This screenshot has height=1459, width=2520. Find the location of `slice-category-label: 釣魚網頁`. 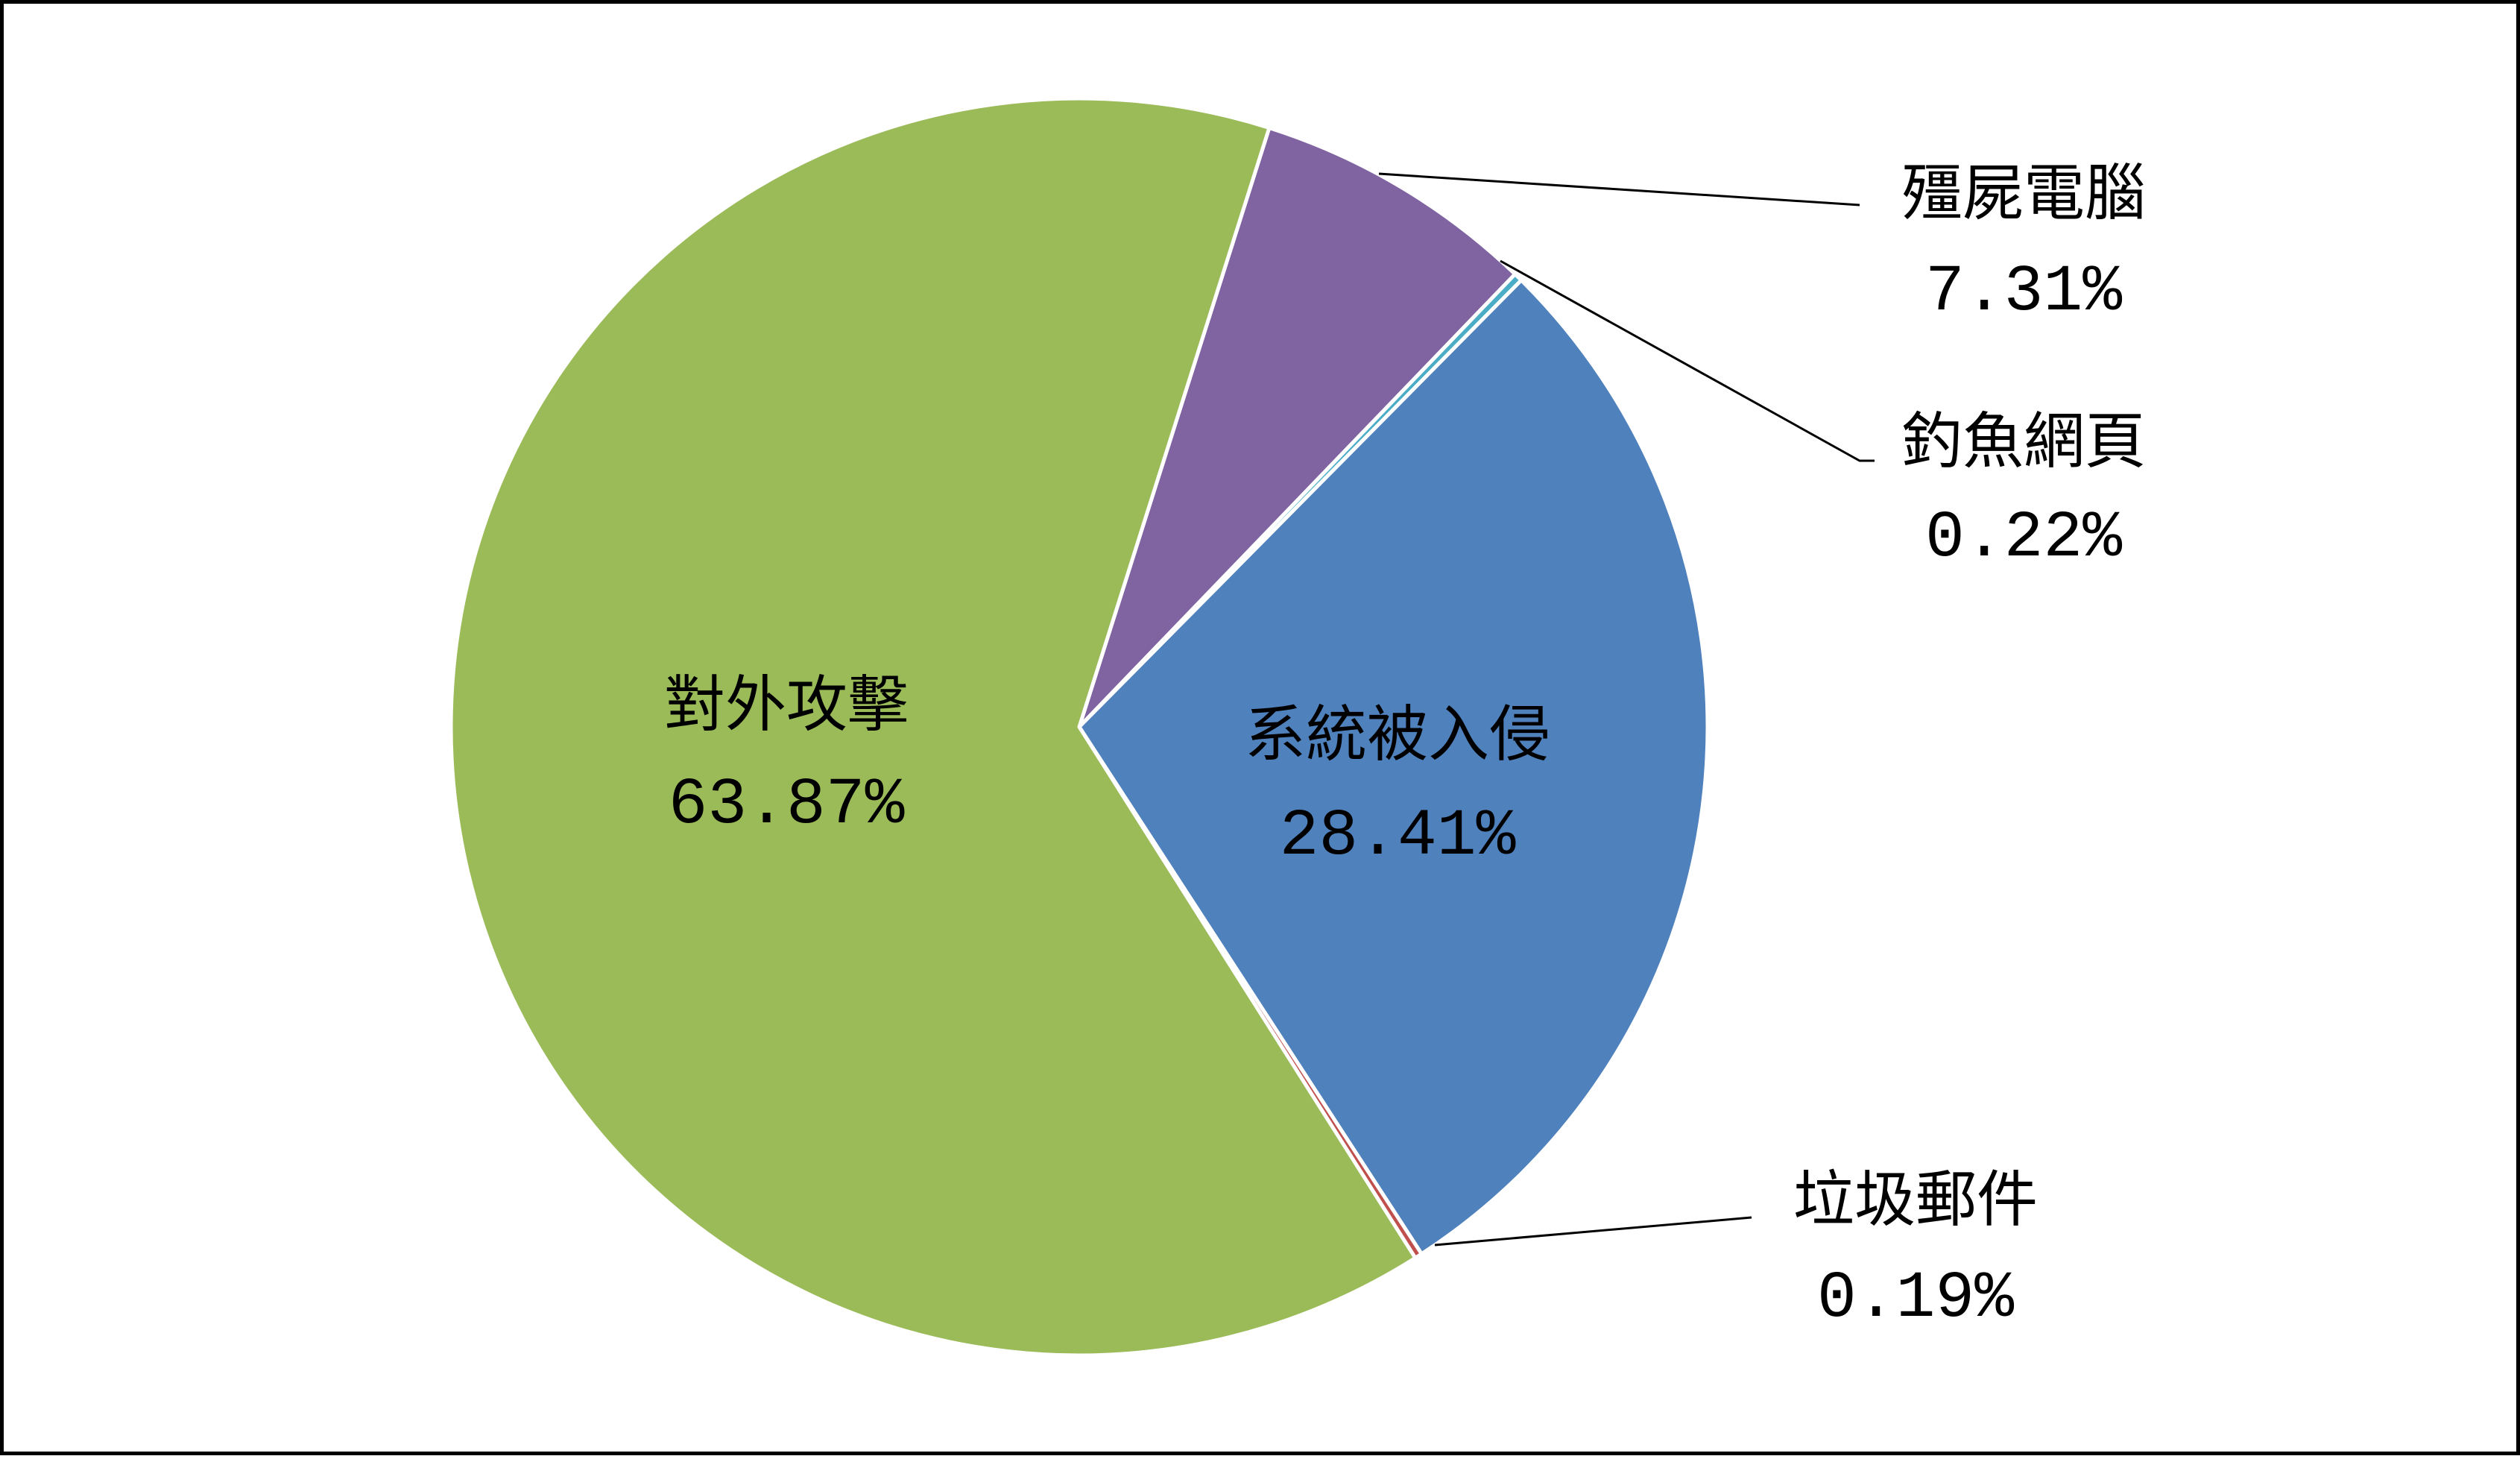

slice-category-label: 釣魚網頁 is located at coordinates (2023, 441).